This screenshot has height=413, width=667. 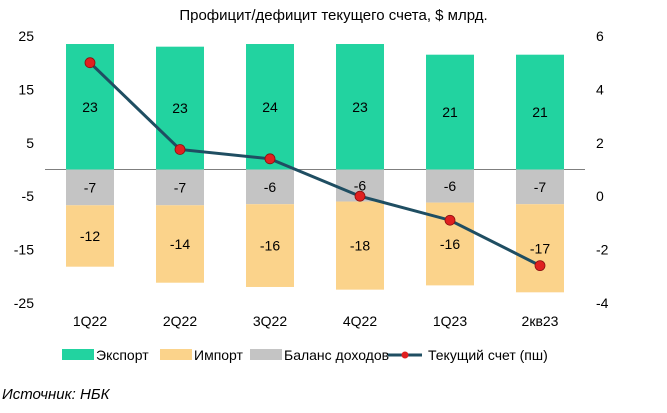 I want to click on data-label-export: 24, so click(x=270, y=107).